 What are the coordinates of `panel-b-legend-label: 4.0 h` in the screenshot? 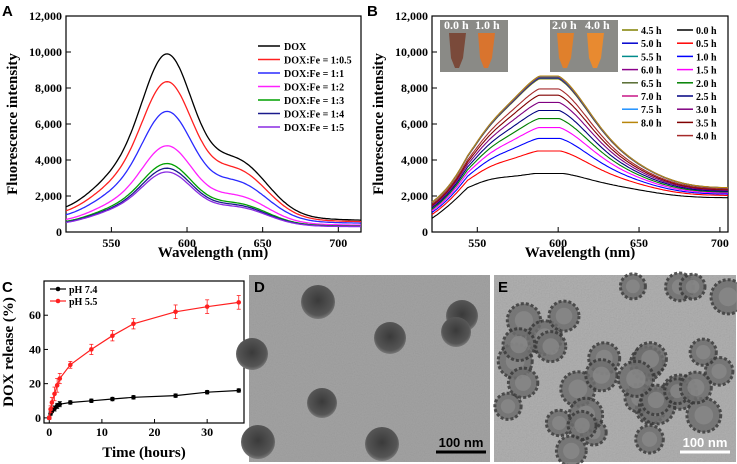 It's located at (706, 137).